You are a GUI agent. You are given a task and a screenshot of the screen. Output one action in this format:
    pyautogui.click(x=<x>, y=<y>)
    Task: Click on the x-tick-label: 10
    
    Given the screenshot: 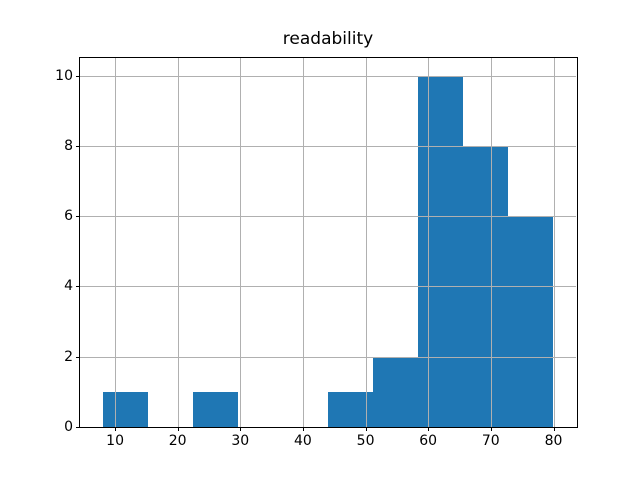 What is the action you would take?
    pyautogui.click(x=115, y=441)
    